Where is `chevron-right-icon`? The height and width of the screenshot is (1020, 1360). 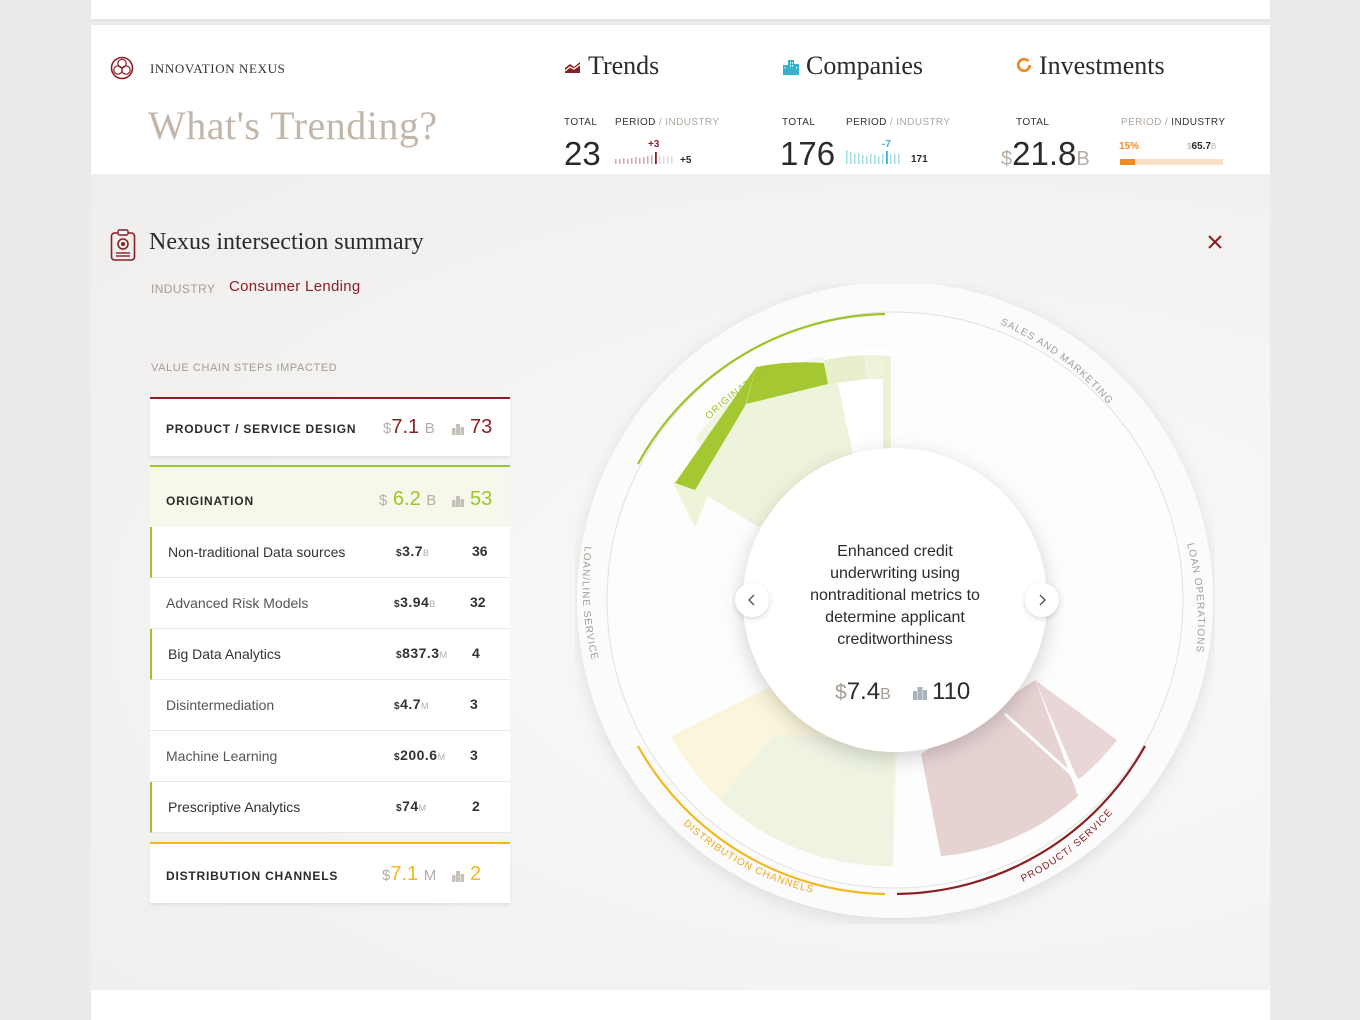 chevron-right-icon is located at coordinates (1042, 600).